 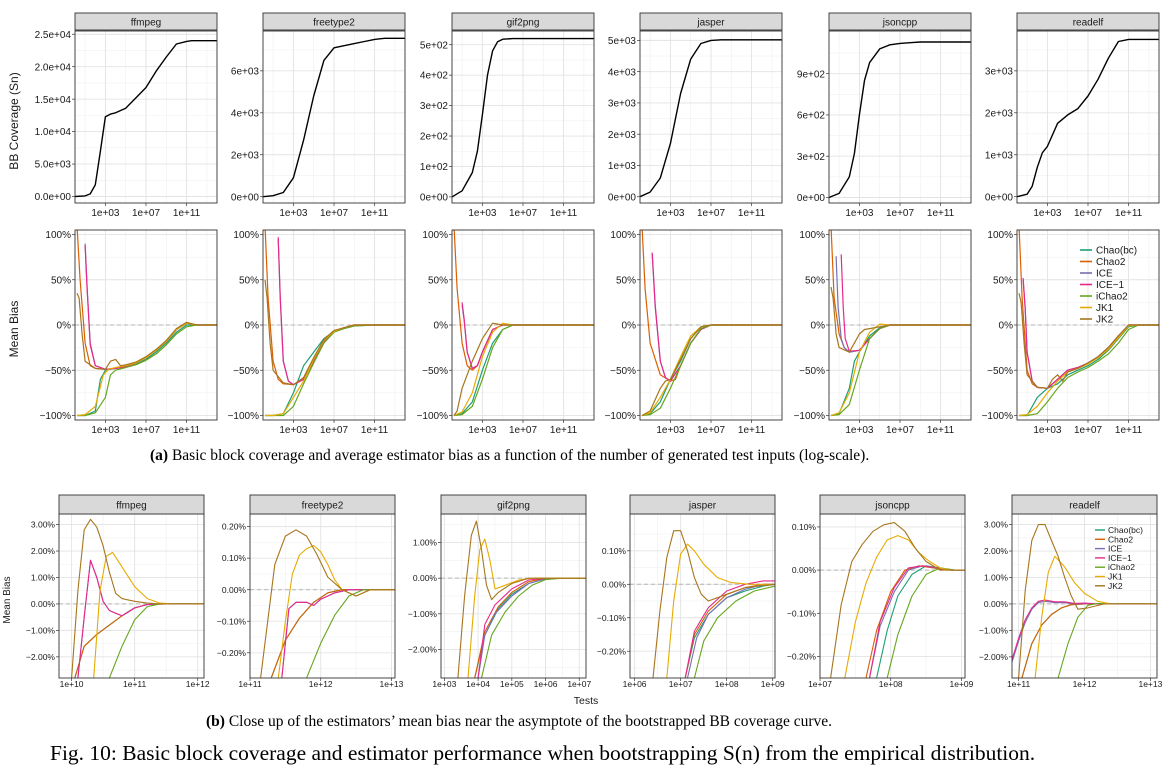 What do you see at coordinates (622, 104) in the screenshot?
I see `y-tick-label: 3e+03` at bounding box center [622, 104].